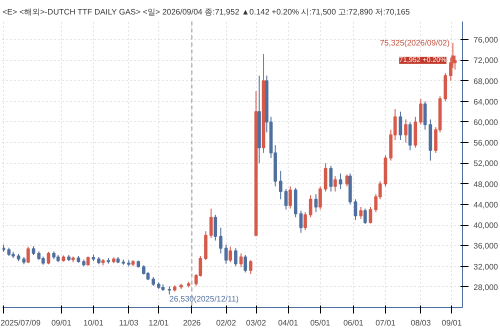  What do you see at coordinates (385, 323) in the screenshot?
I see `x-tick-label: 07/01` at bounding box center [385, 323].